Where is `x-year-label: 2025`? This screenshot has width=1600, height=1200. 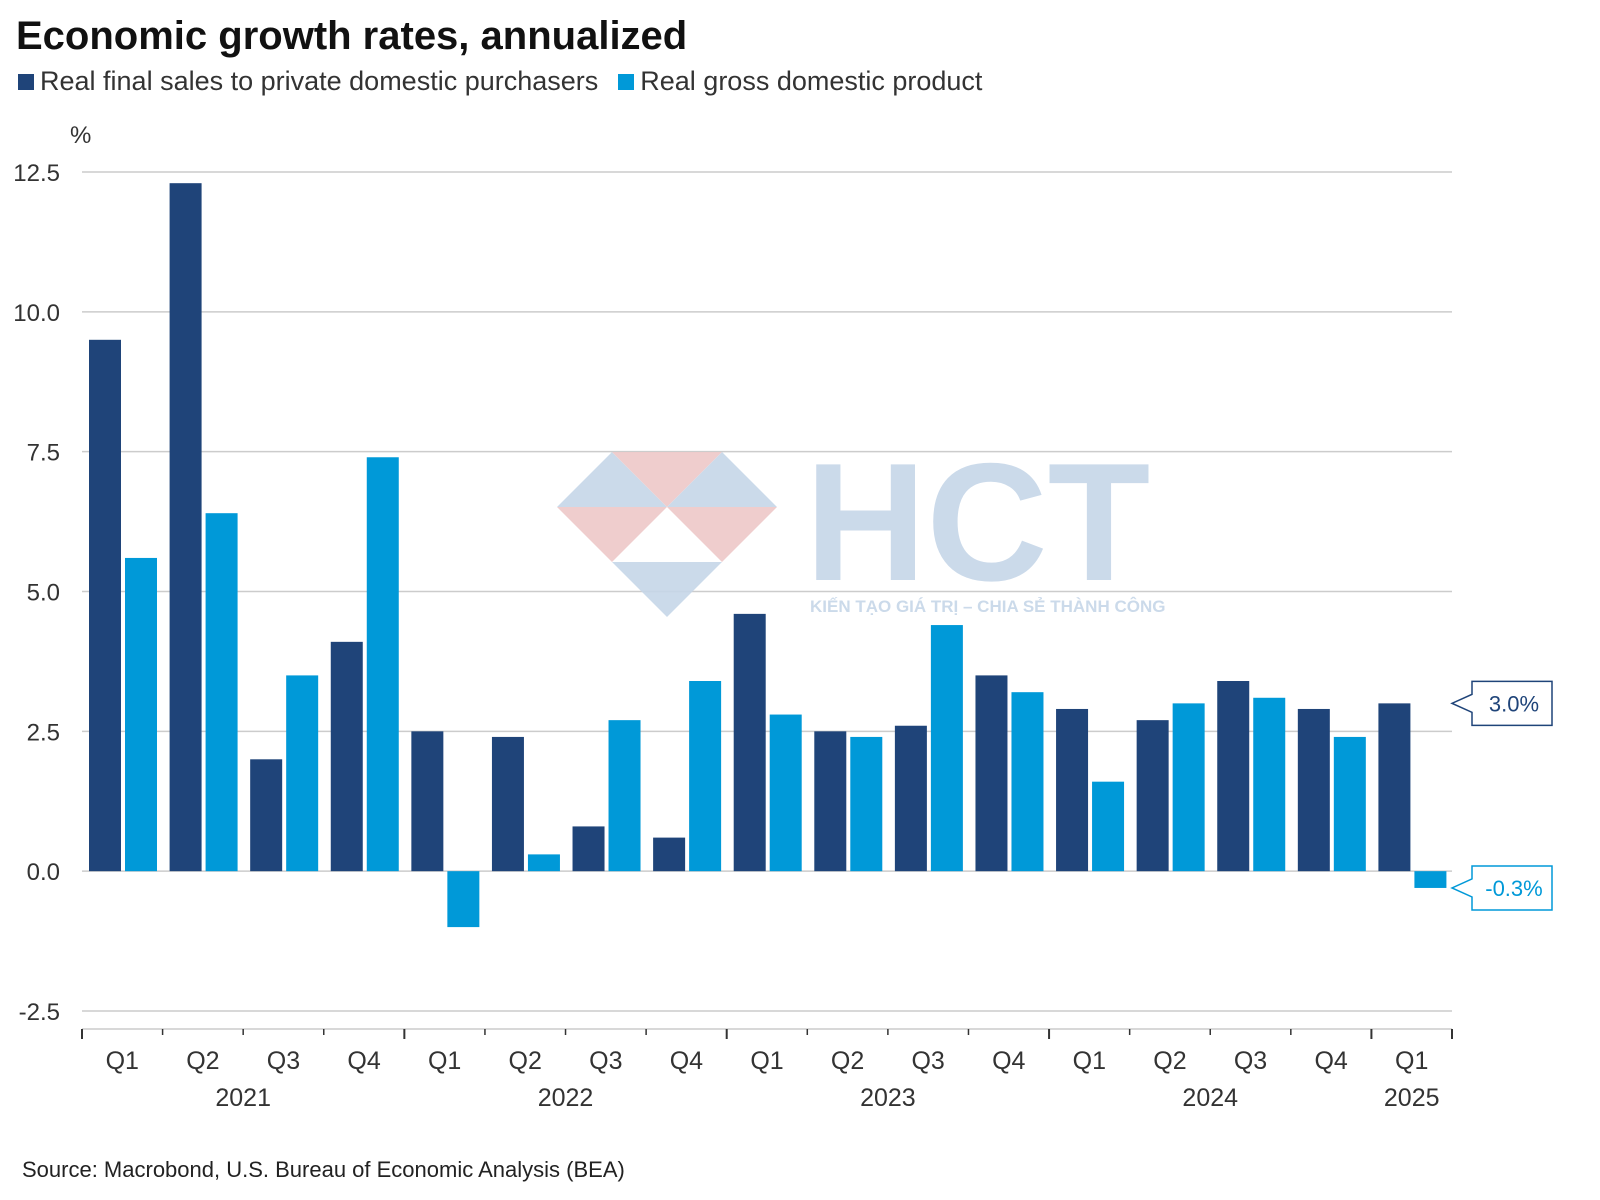 x-year-label: 2025 is located at coordinates (1412, 1098).